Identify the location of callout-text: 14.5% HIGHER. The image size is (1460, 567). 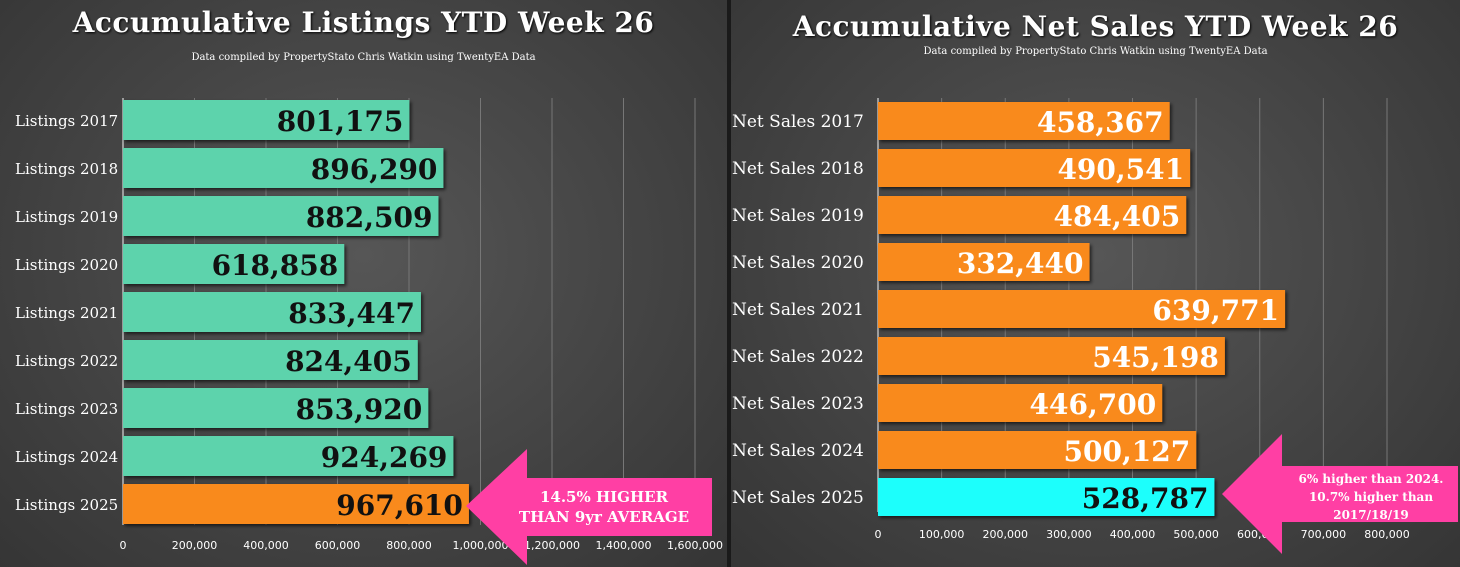
(604, 497).